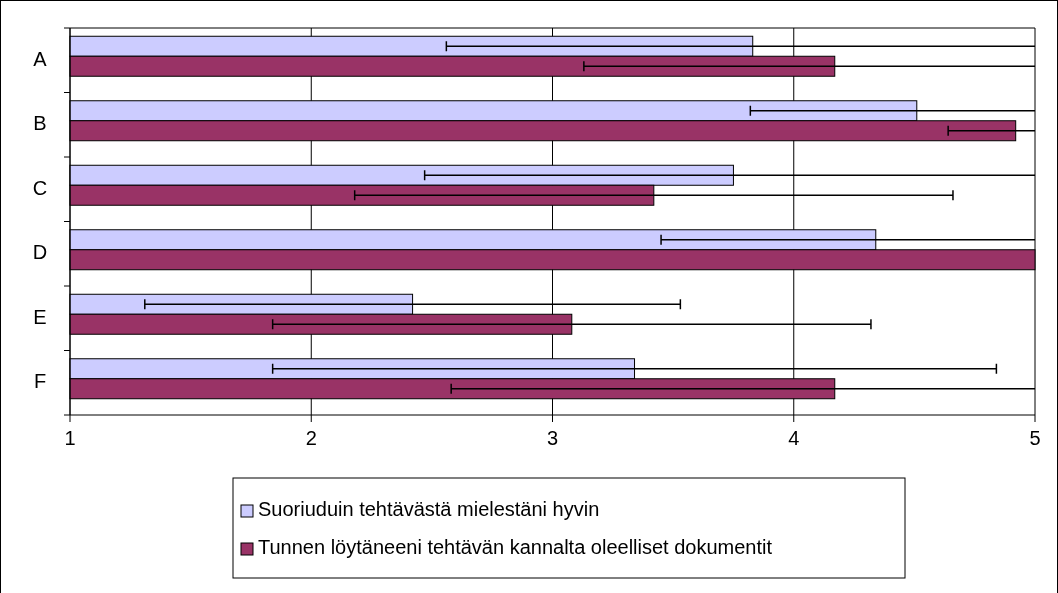 The image size is (1058, 593). What do you see at coordinates (311, 438) in the screenshot?
I see `x-tick-label: 2` at bounding box center [311, 438].